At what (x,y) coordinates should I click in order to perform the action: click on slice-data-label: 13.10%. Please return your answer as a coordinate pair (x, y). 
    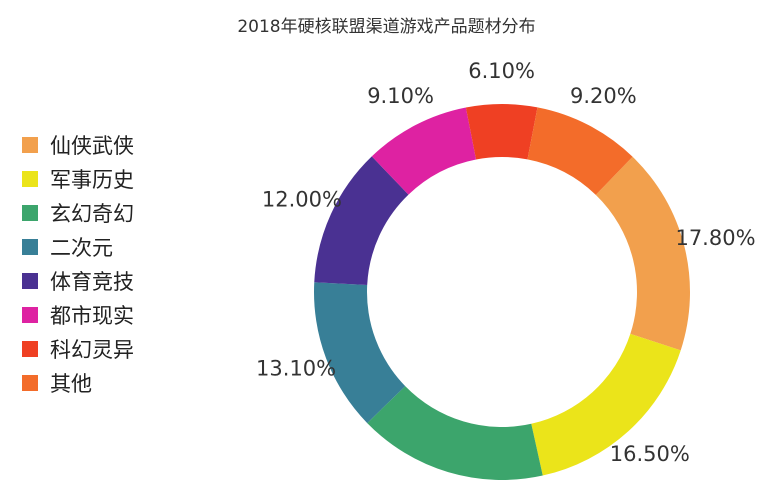
    Looking at the image, I should click on (296, 368).